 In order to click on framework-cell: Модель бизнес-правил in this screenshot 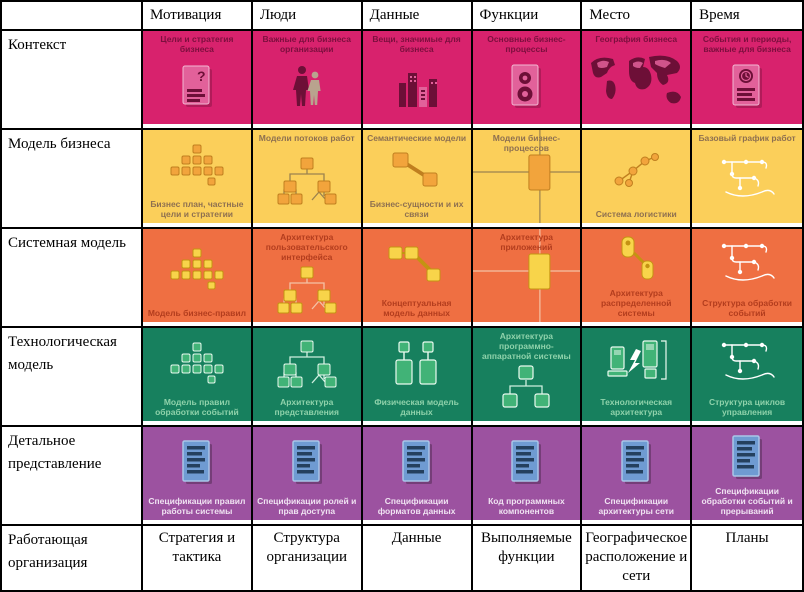, I will do `click(198, 278)`.